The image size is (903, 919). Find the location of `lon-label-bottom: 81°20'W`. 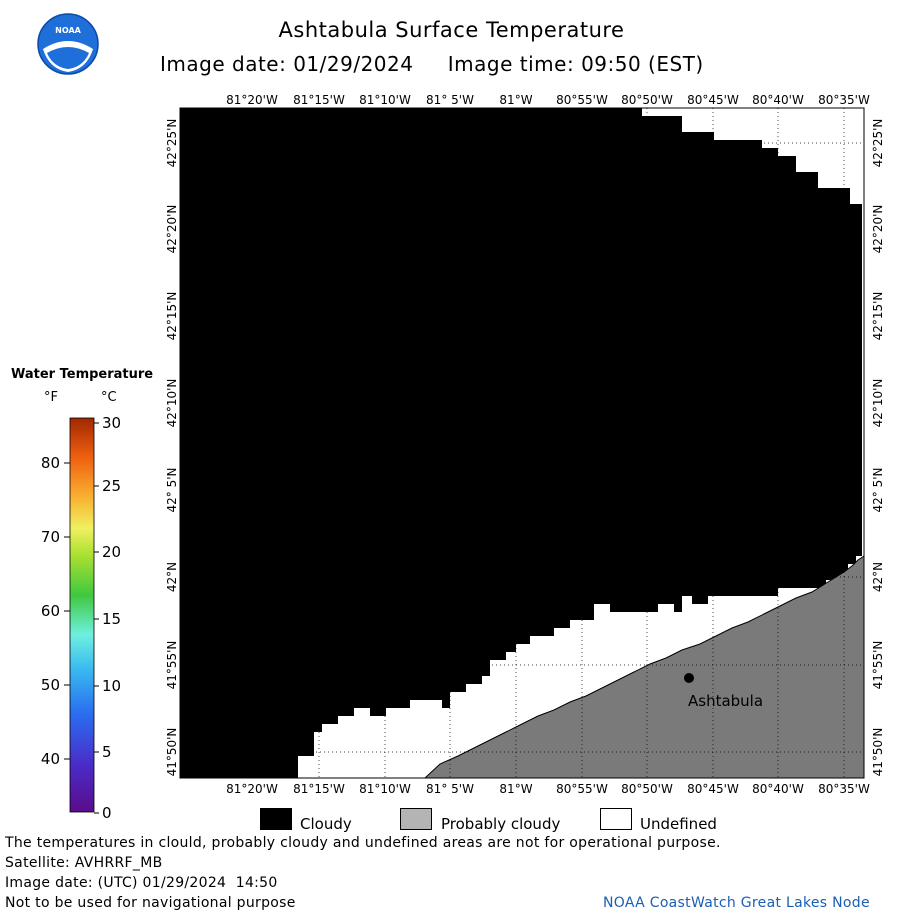

lon-label-bottom: 81°20'W is located at coordinates (252, 789).